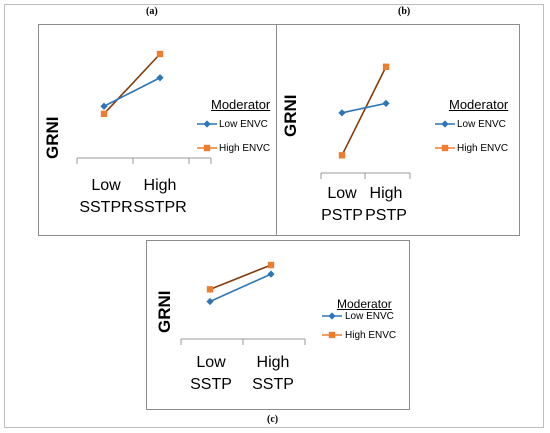  What do you see at coordinates (106, 197) in the screenshot?
I see `x-tick-label-low: Low SSTPR` at bounding box center [106, 197].